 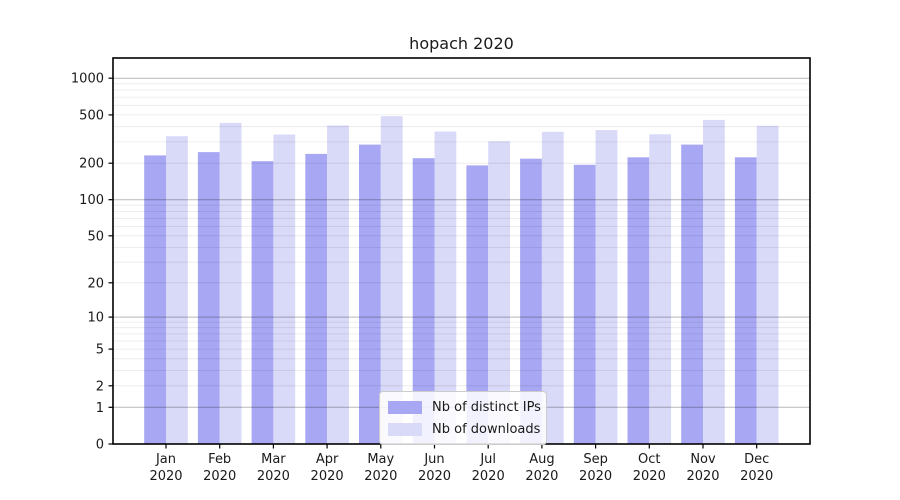 I want to click on bar-downloads-mar, so click(x=284, y=289).